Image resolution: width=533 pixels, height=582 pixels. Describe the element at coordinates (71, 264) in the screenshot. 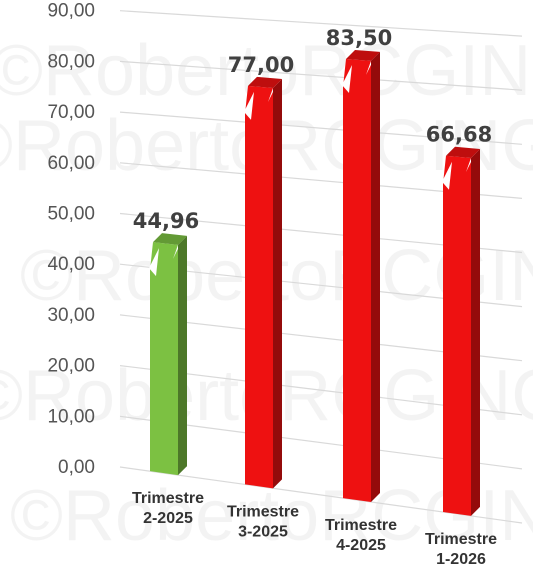

I see `y-tick-label: 40,00` at that location.